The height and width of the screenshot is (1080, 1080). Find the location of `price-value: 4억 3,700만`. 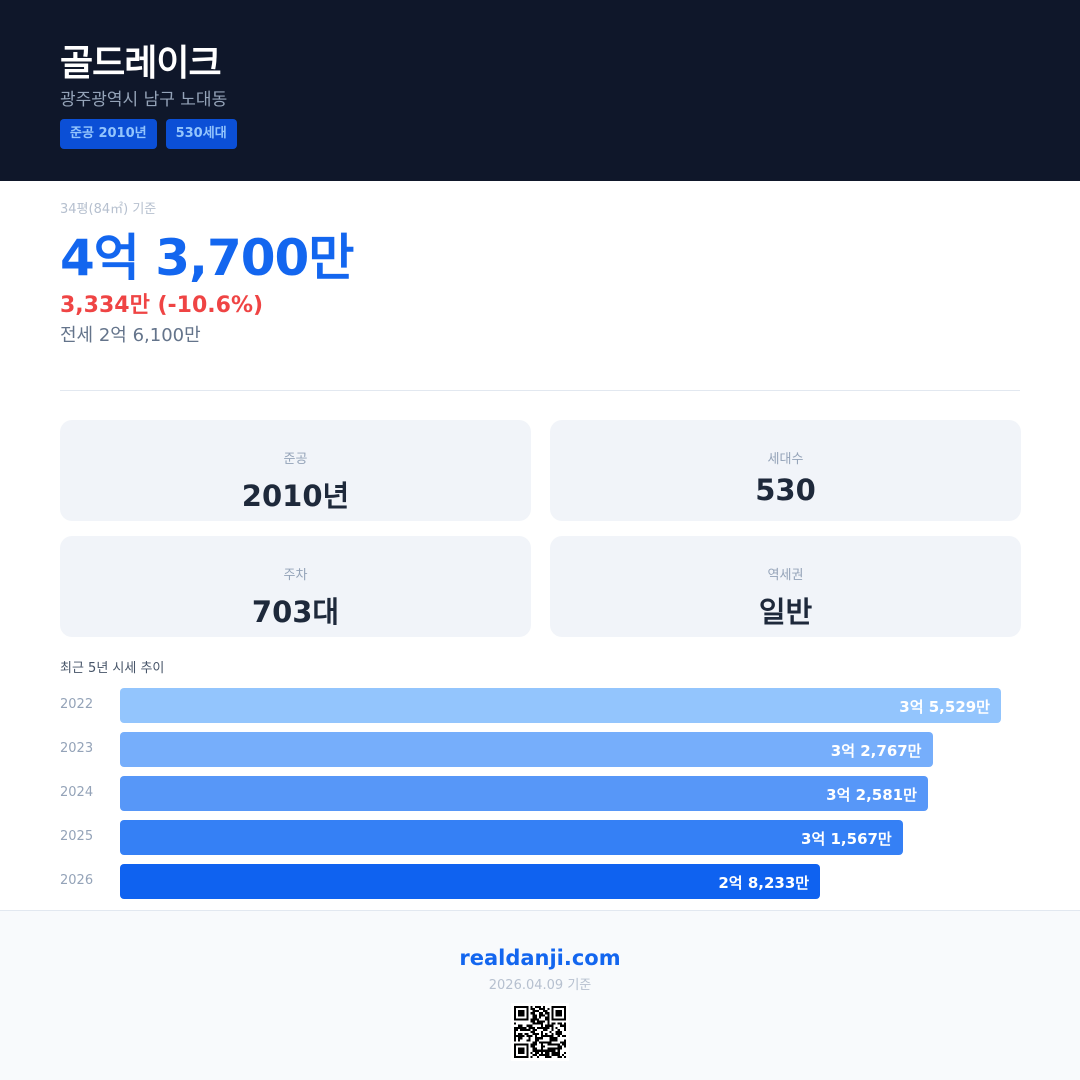

price-value: 4억 3,700만 is located at coordinates (207, 258).